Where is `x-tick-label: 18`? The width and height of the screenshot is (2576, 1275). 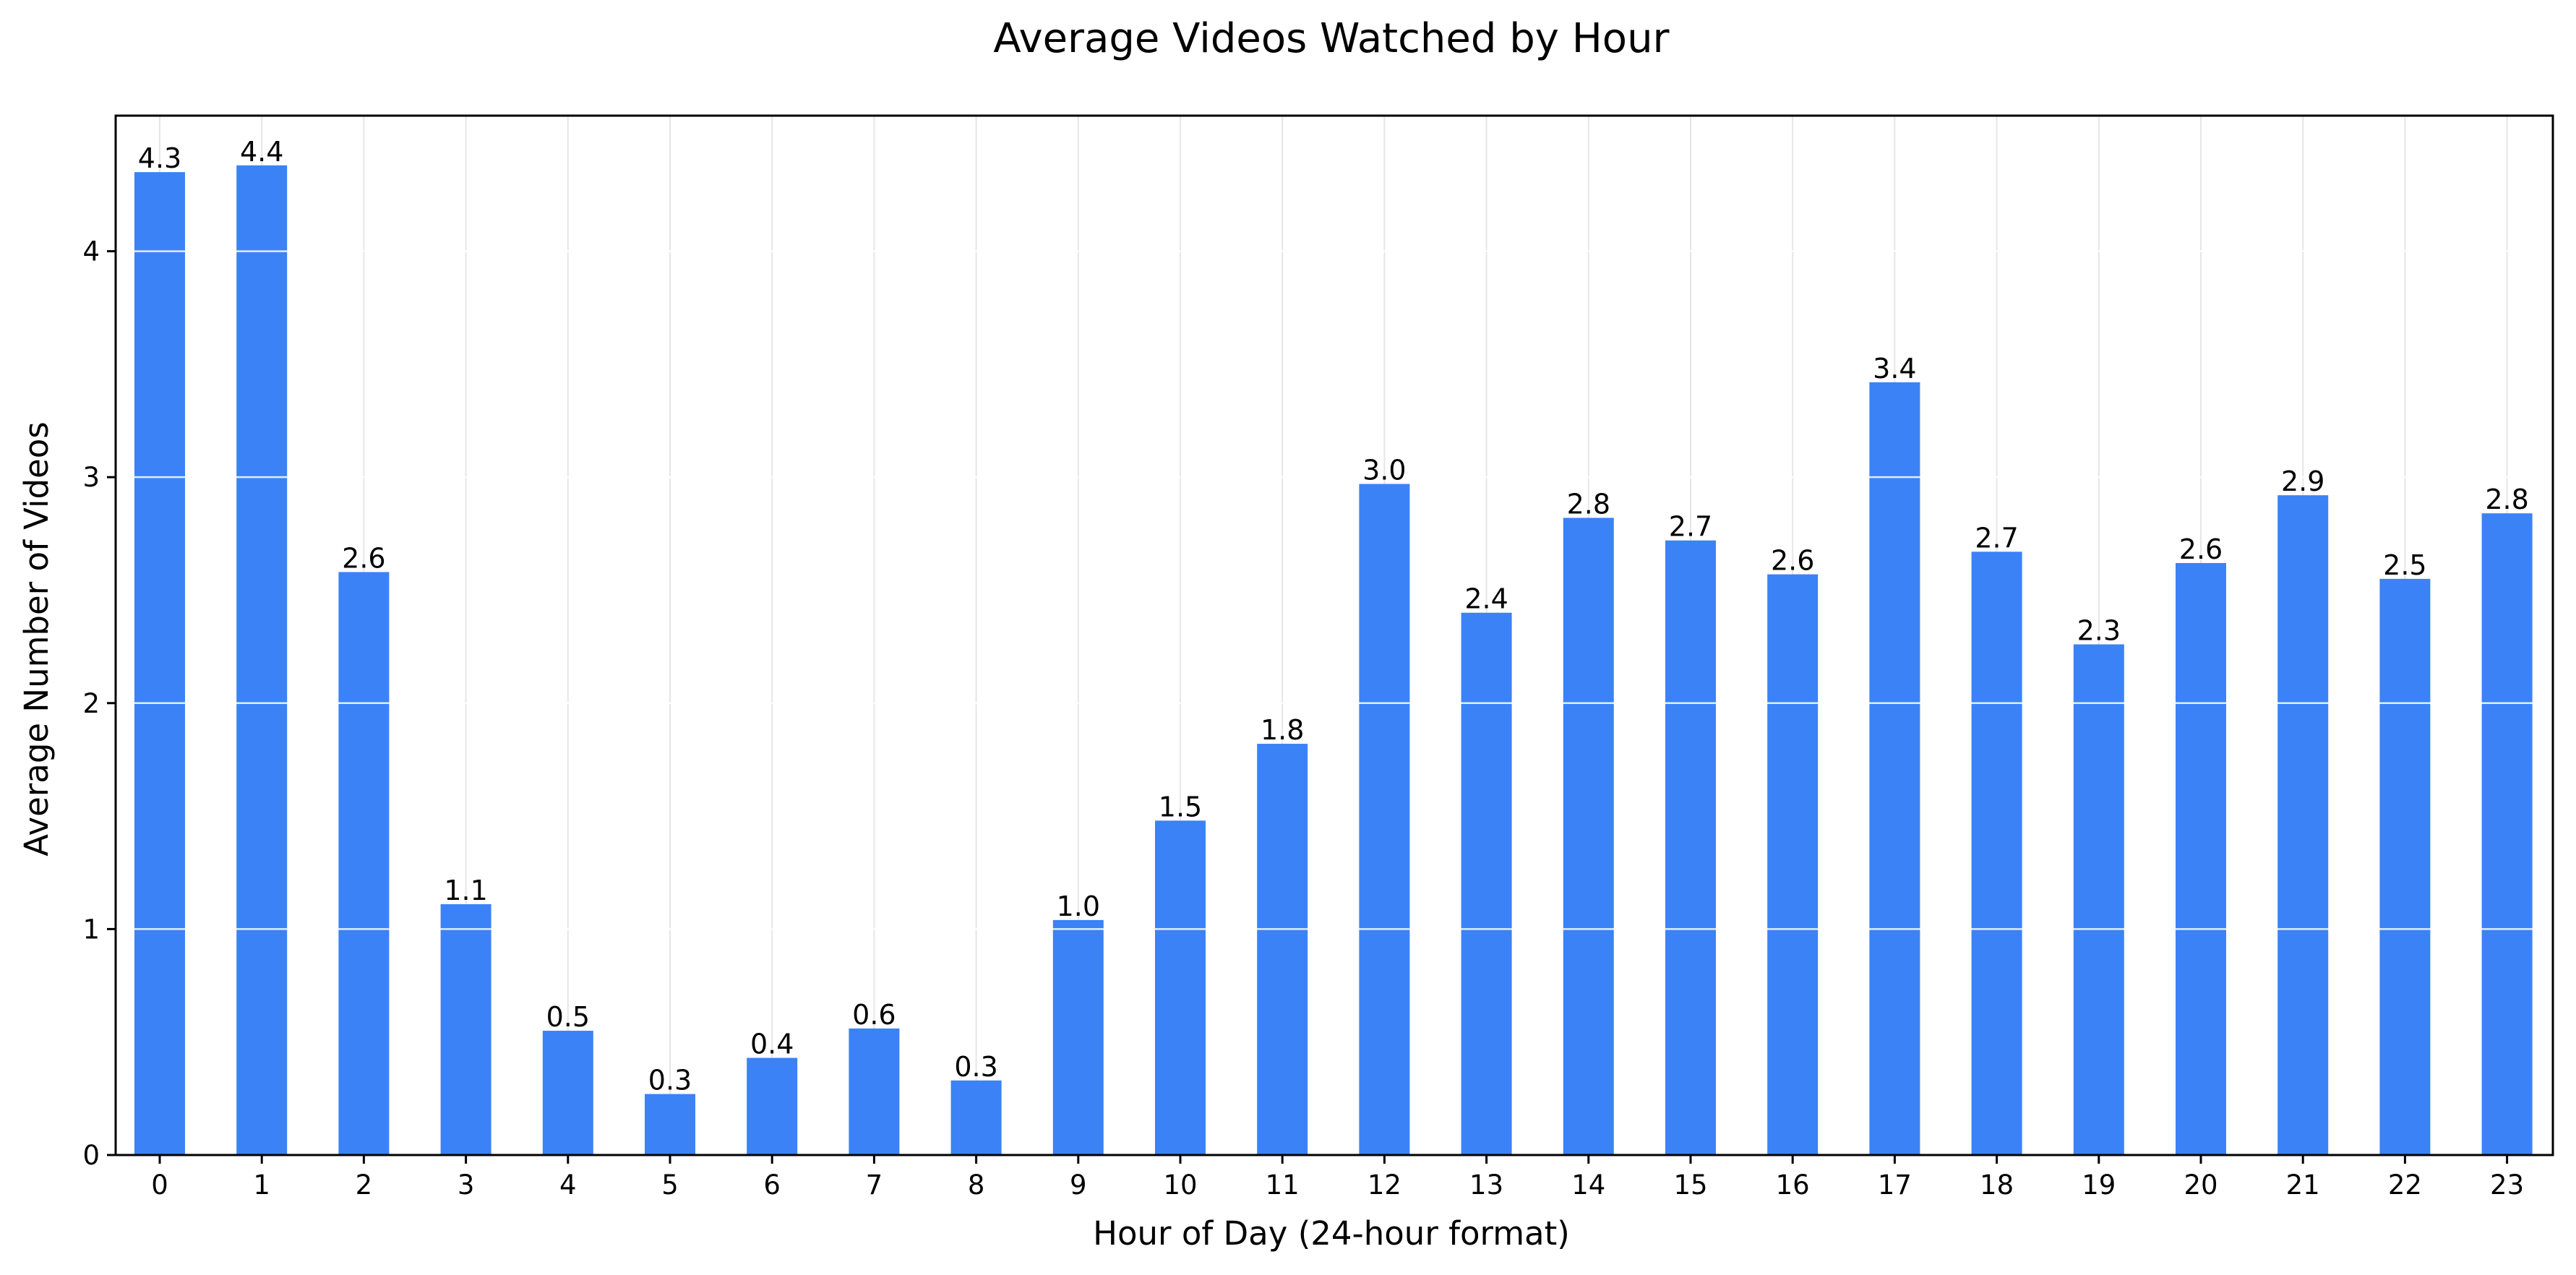 x-tick-label: 18 is located at coordinates (1997, 1185).